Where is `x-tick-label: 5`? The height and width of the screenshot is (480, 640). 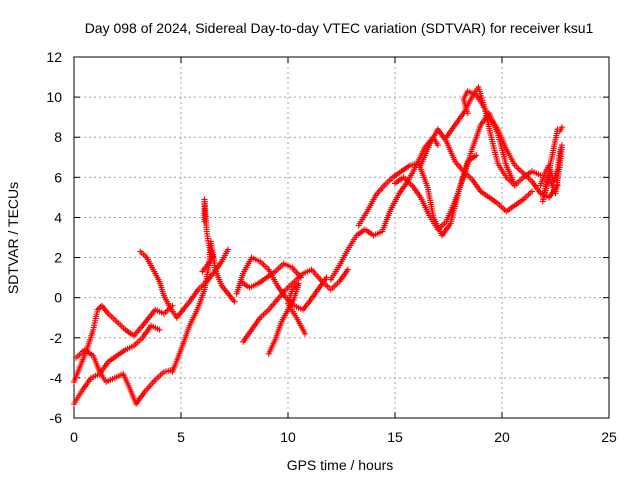 x-tick-label: 5 is located at coordinates (181, 437).